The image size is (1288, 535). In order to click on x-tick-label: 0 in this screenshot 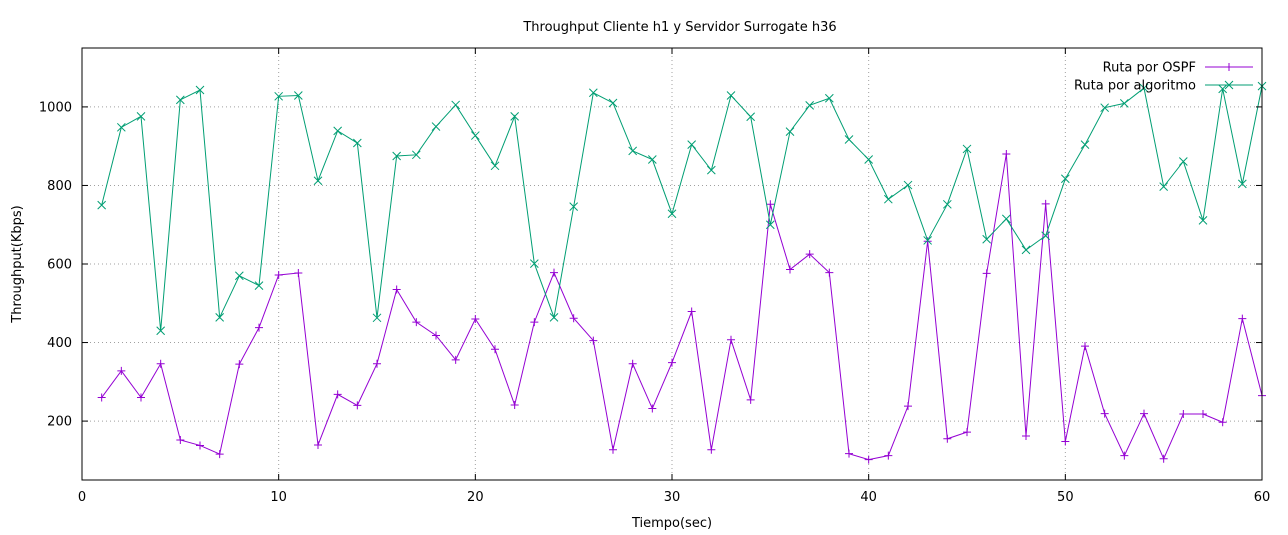, I will do `click(82, 497)`.